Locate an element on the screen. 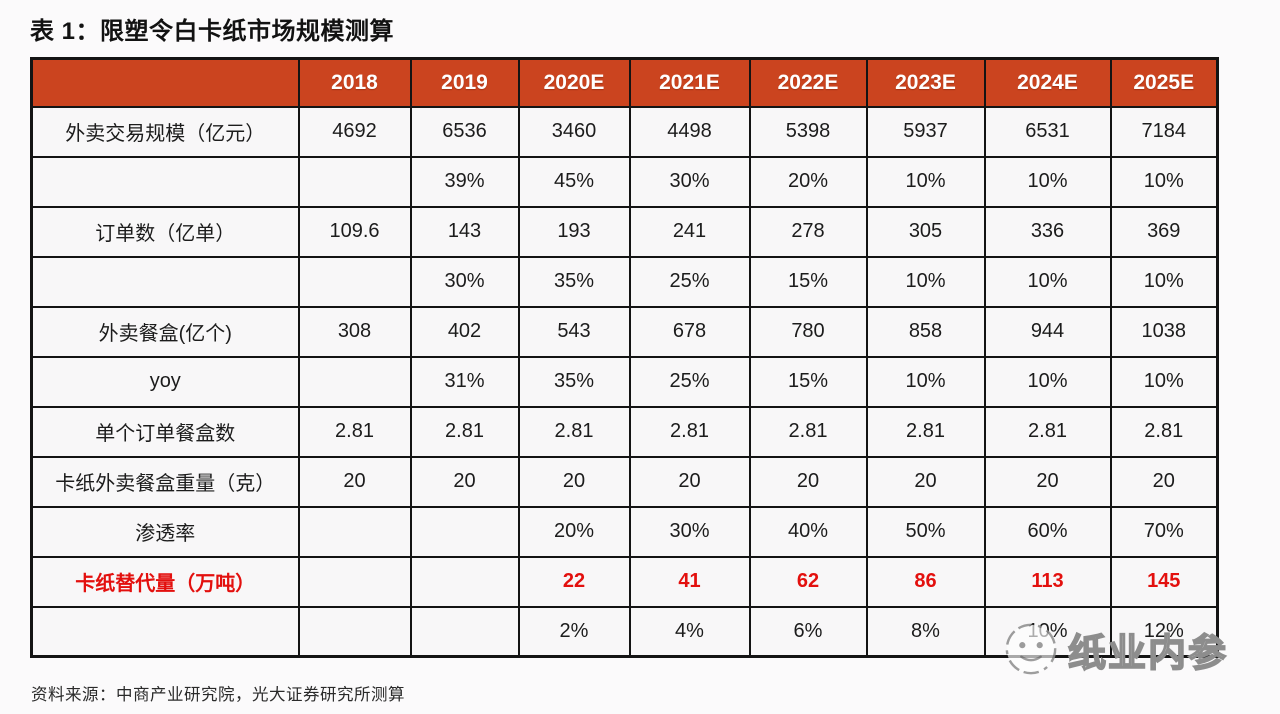 The image size is (1280, 714). value-cell: 2% is located at coordinates (574, 631).